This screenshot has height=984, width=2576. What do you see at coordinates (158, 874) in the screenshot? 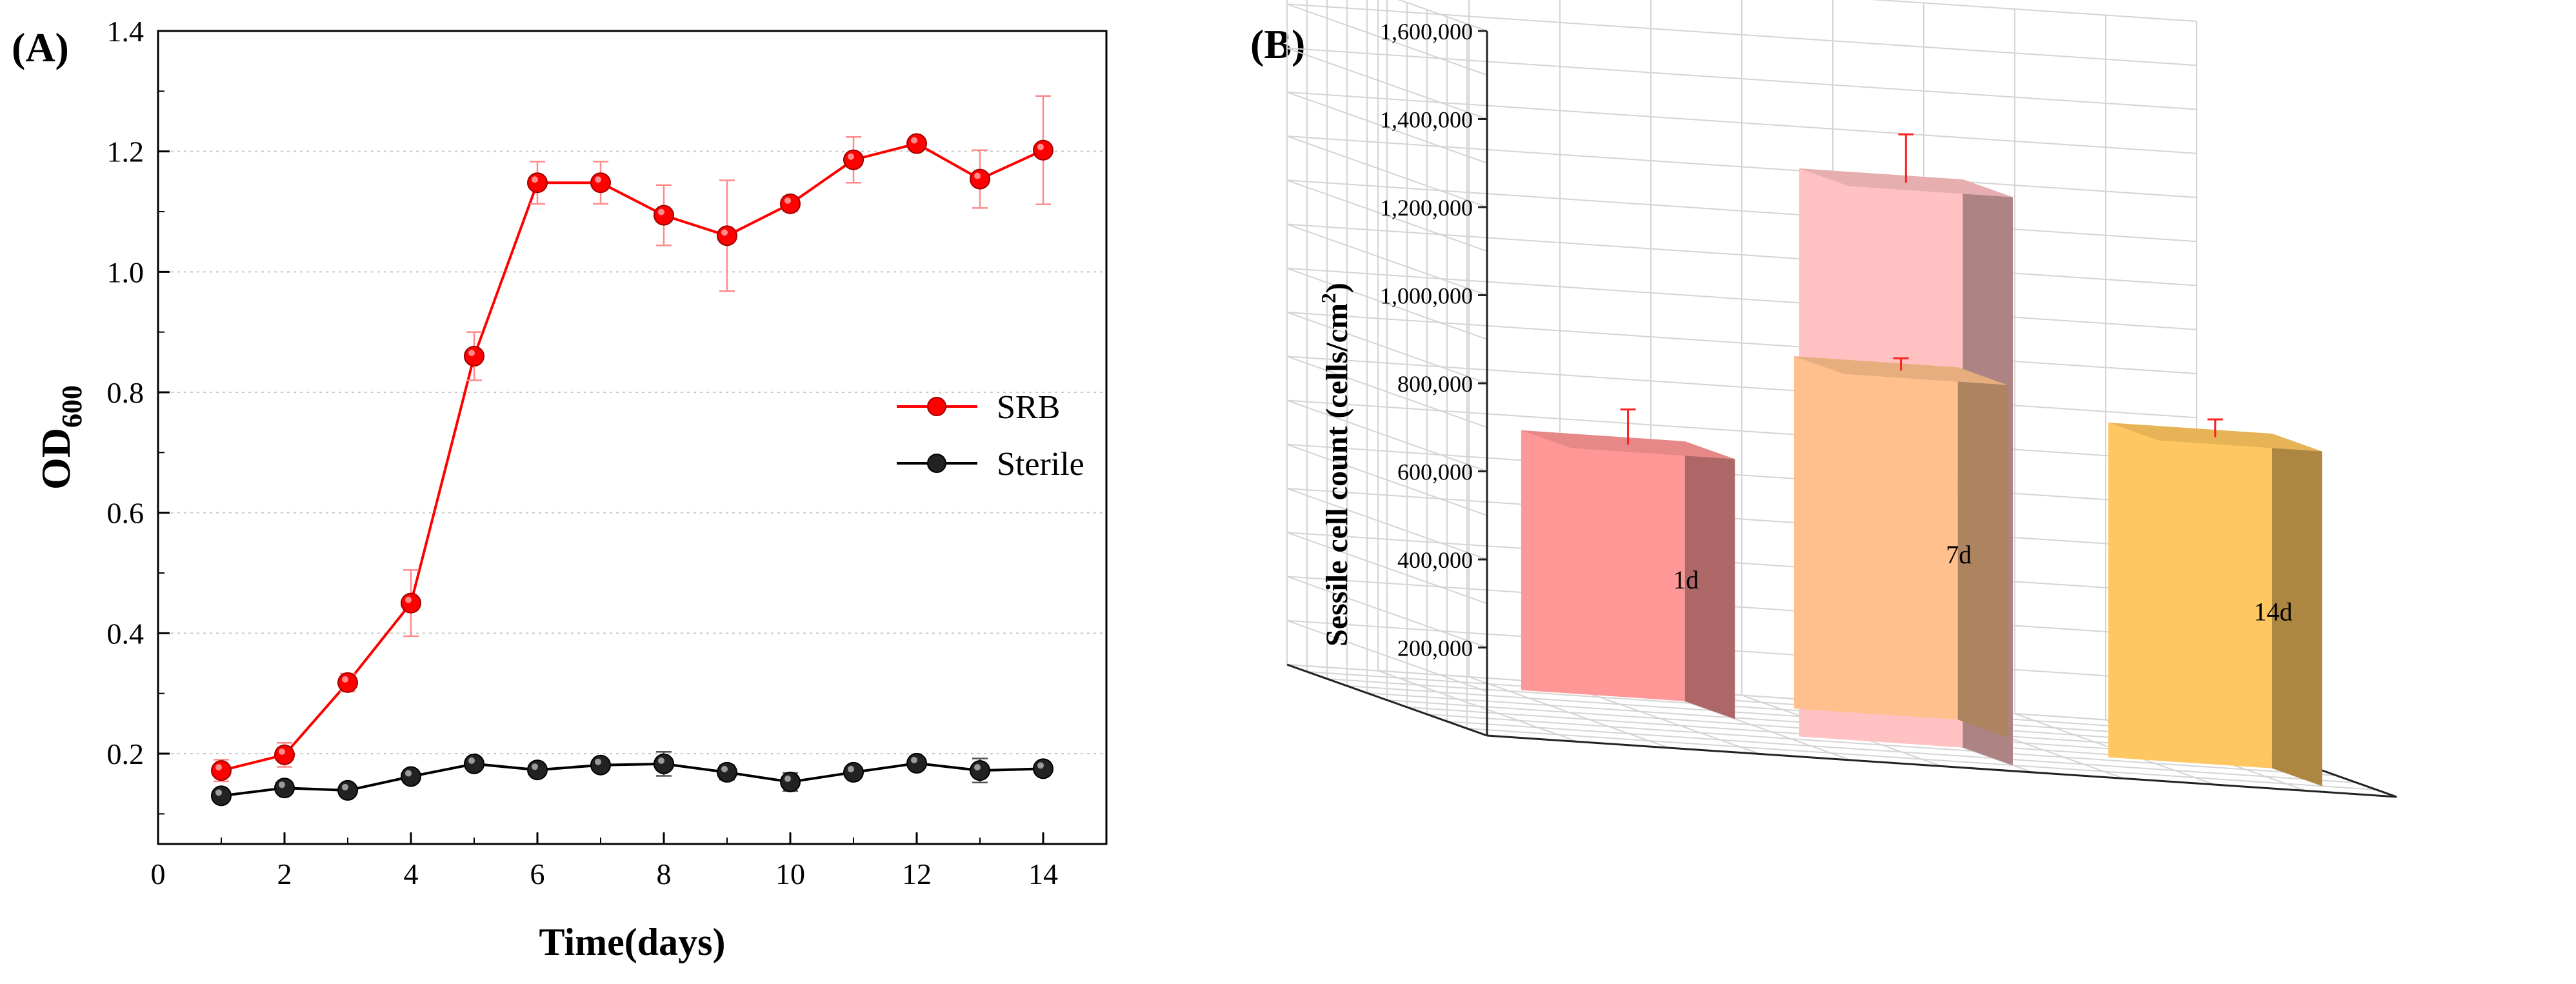
I see `x-tick-label-0: 0` at bounding box center [158, 874].